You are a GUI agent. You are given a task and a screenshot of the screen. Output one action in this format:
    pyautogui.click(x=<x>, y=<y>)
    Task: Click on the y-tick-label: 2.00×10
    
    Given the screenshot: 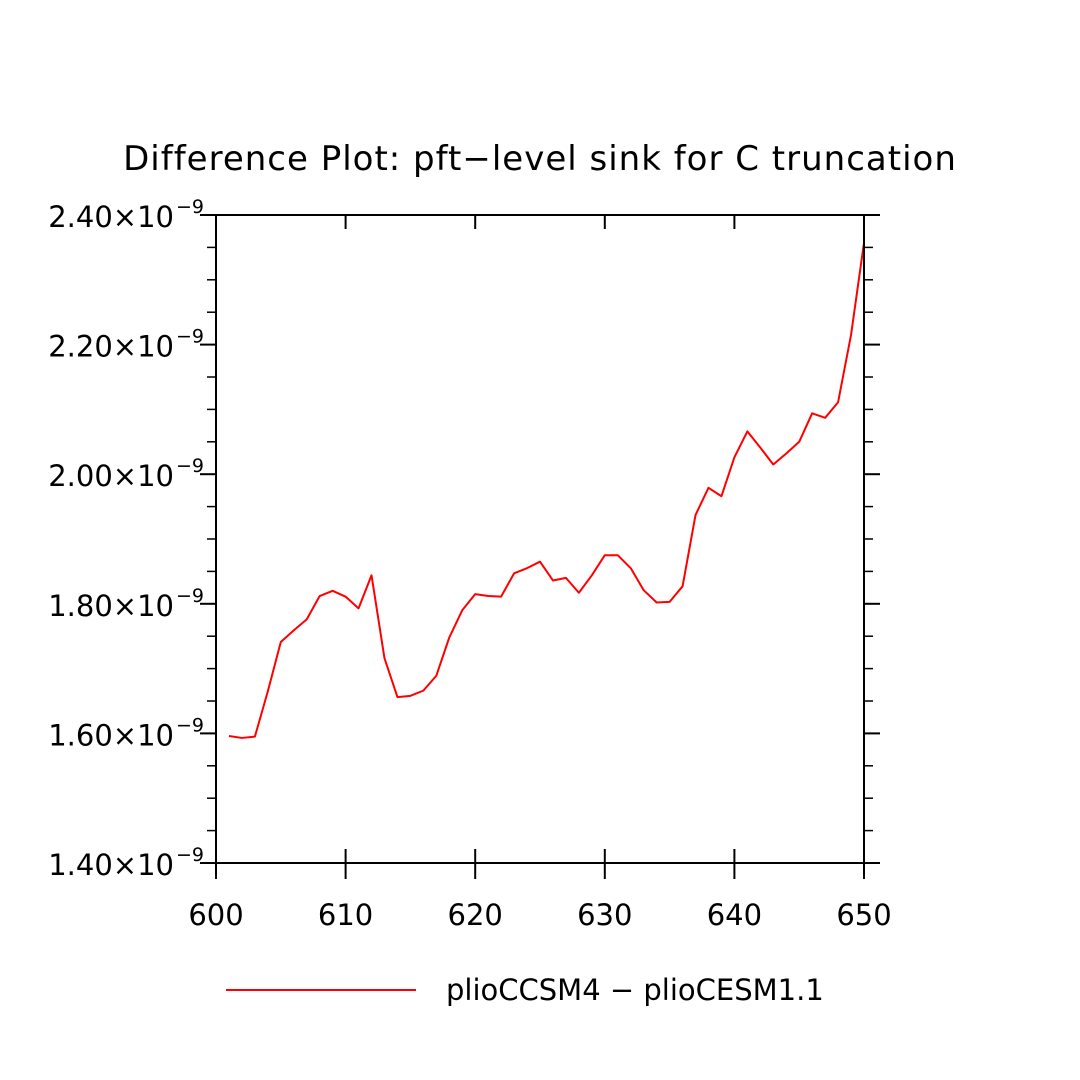 What is the action you would take?
    pyautogui.click(x=111, y=476)
    